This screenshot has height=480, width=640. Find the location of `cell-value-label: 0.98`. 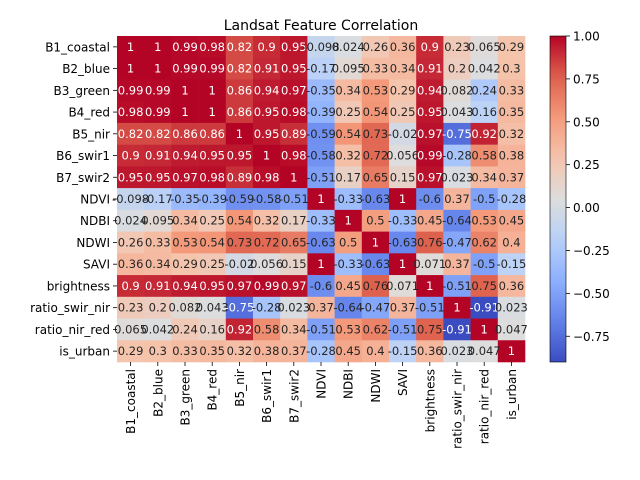

cell-value-label: 0.98 is located at coordinates (267, 177).